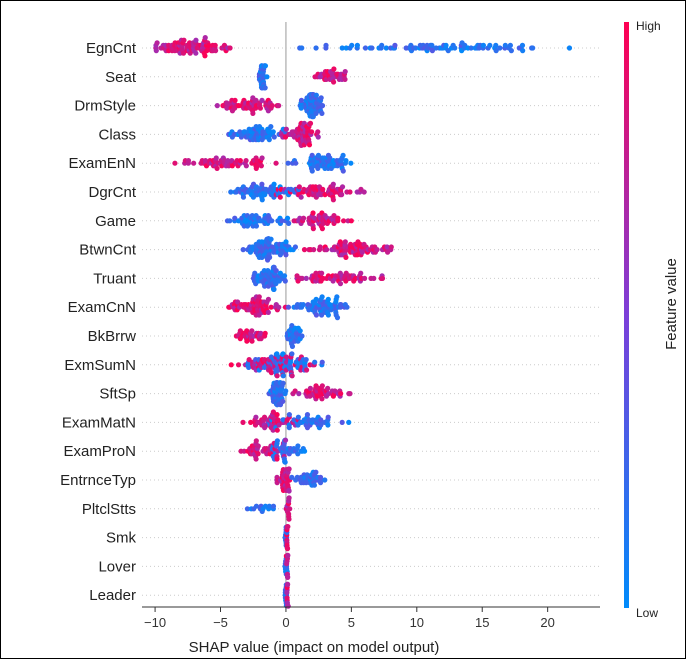 This screenshot has width=686, height=659. I want to click on x-tick-label: 15, so click(482, 622).